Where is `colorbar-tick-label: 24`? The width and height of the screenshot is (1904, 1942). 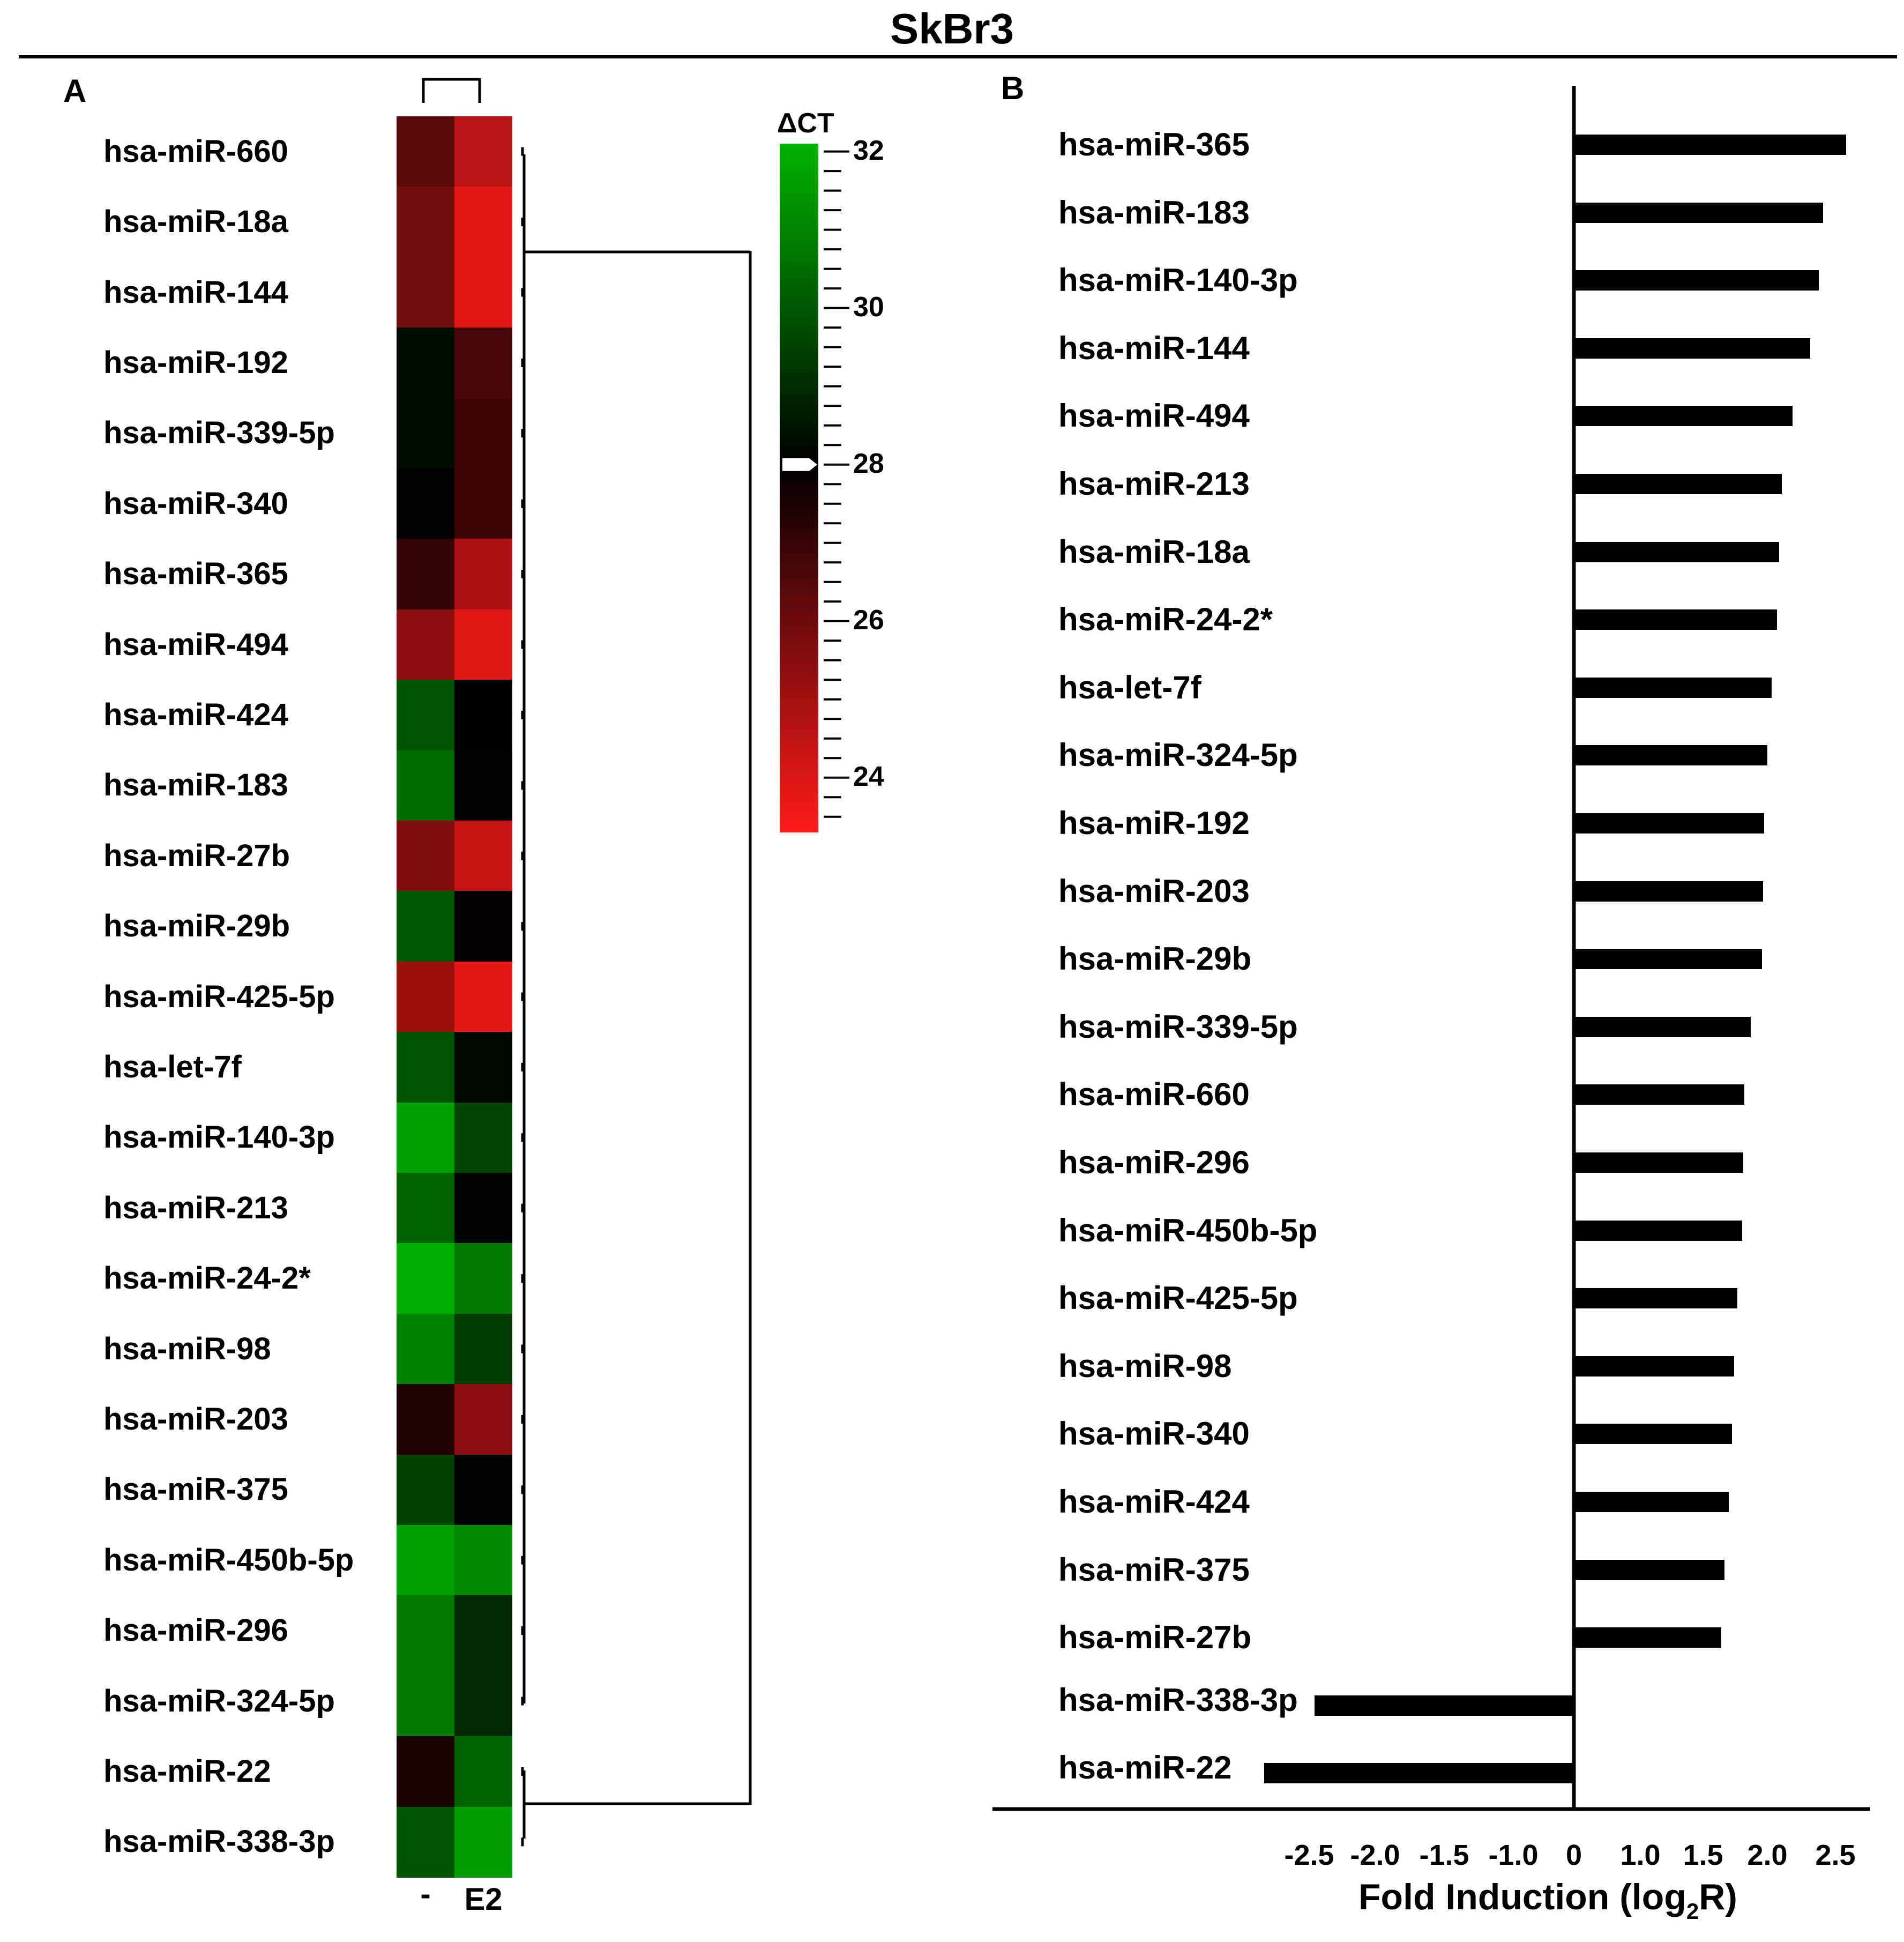
colorbar-tick-label: 24 is located at coordinates (869, 776).